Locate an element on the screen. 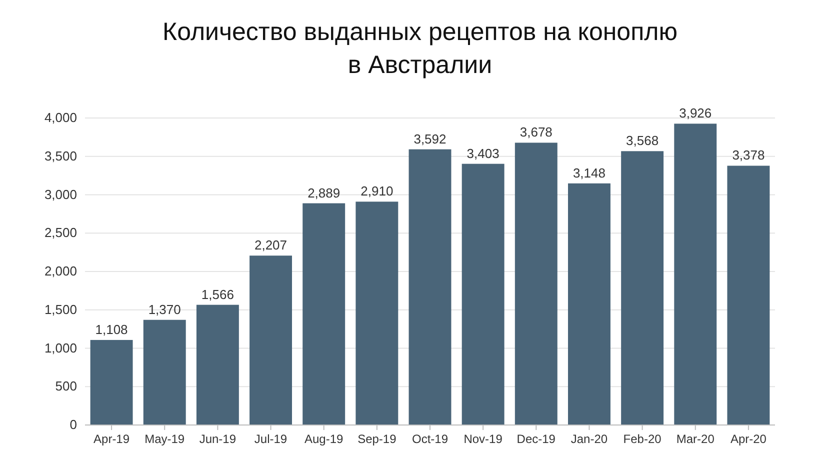 The width and height of the screenshot is (820, 468). y-tick-label: 3,000 is located at coordinates (60, 194).